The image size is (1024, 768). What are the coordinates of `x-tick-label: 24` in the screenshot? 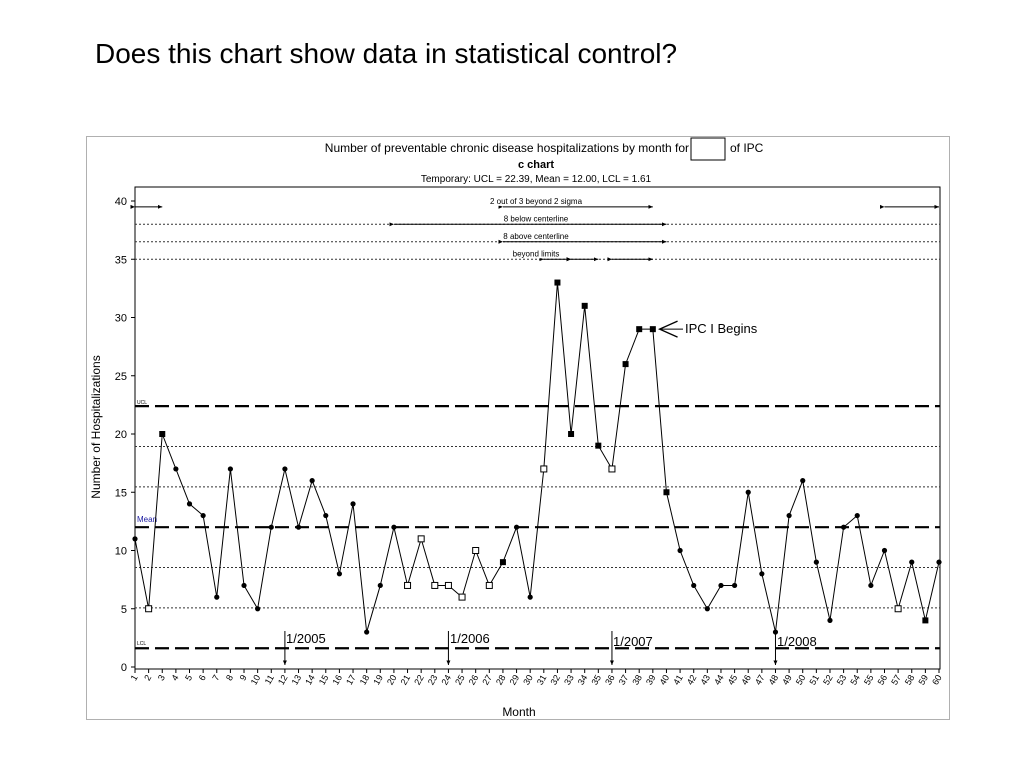 It's located at (446, 680).